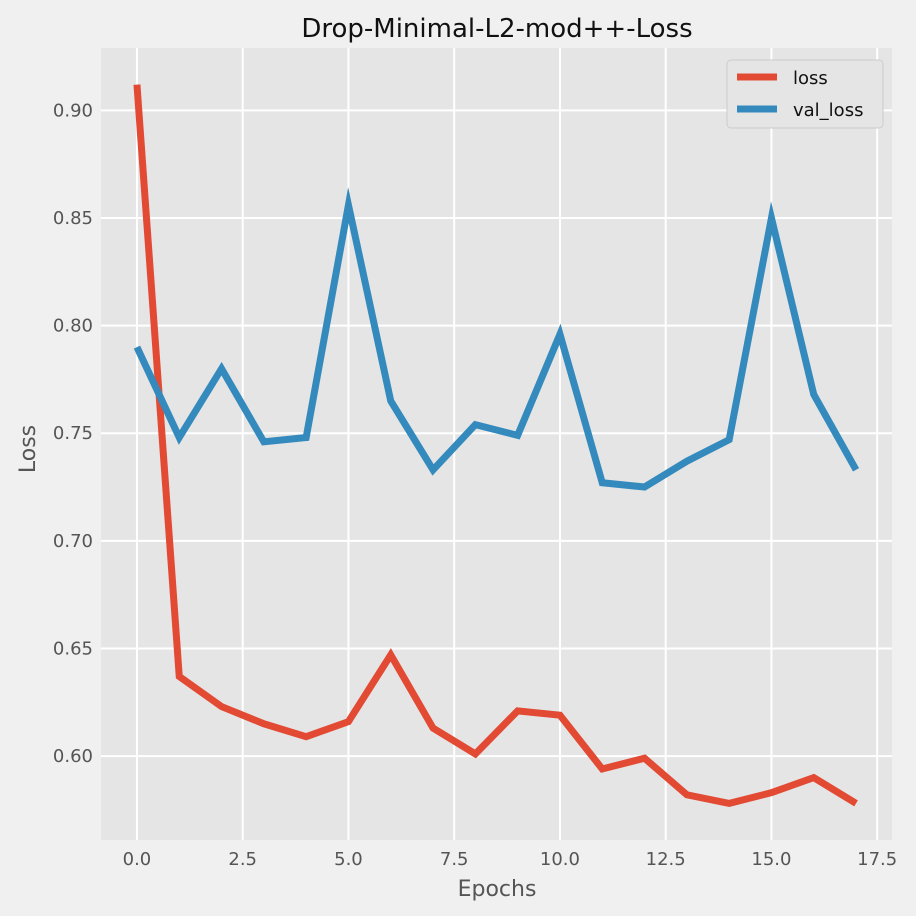 Image resolution: width=916 pixels, height=916 pixels. What do you see at coordinates (666, 859) in the screenshot?
I see `x-tick-label: 12.5` at bounding box center [666, 859].